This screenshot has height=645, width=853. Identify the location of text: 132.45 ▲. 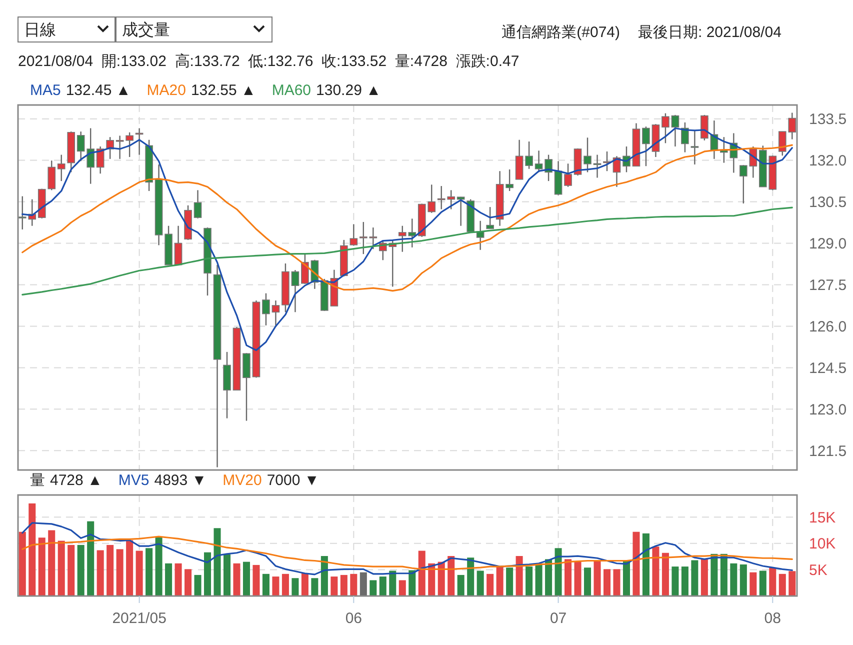
(98, 90).